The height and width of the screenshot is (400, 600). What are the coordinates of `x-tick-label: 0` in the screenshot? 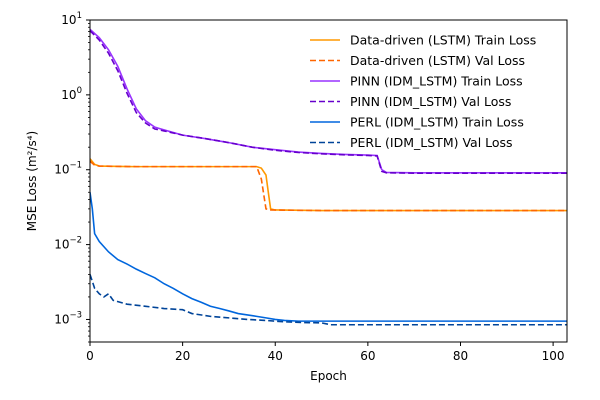 It's located at (90, 356).